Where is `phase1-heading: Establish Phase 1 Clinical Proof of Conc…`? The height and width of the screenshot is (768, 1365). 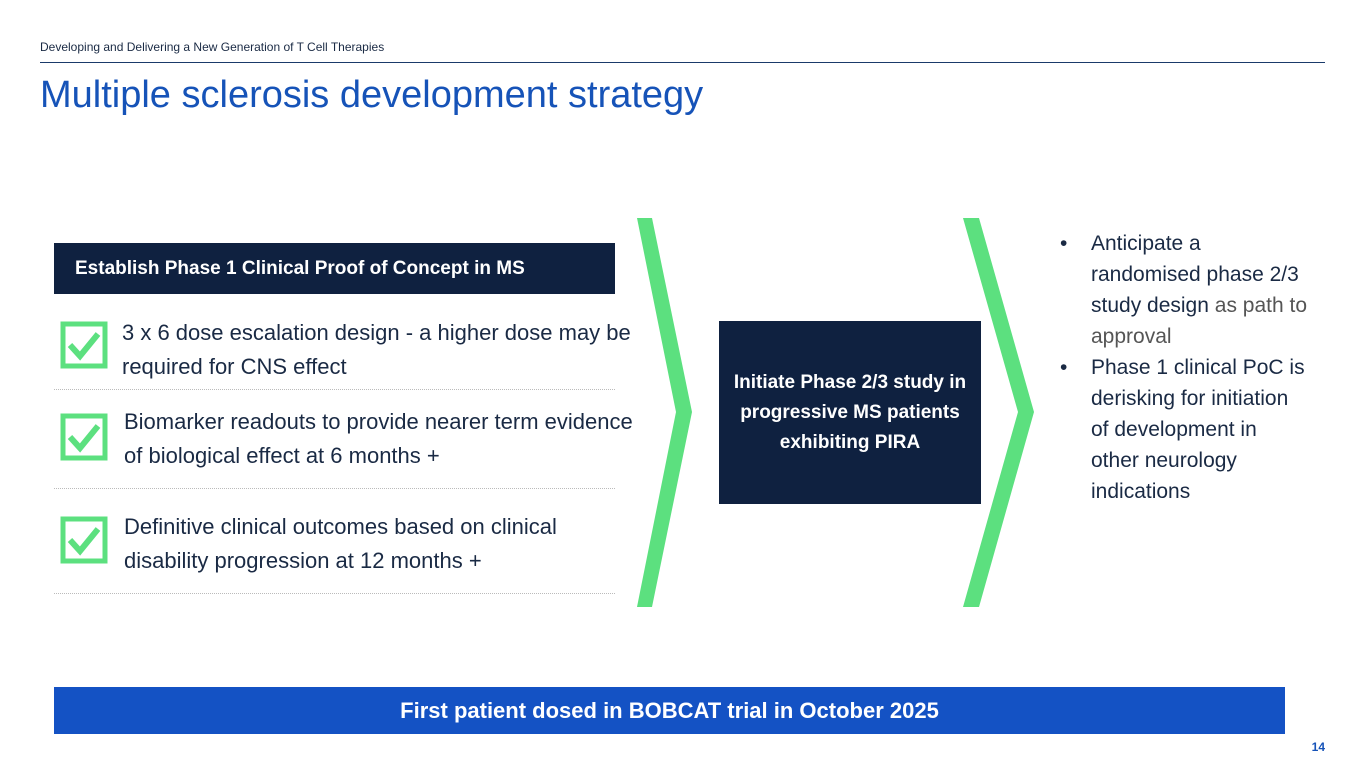 phase1-heading: Establish Phase 1 Clinical Proof of Conc… is located at coordinates (334, 268).